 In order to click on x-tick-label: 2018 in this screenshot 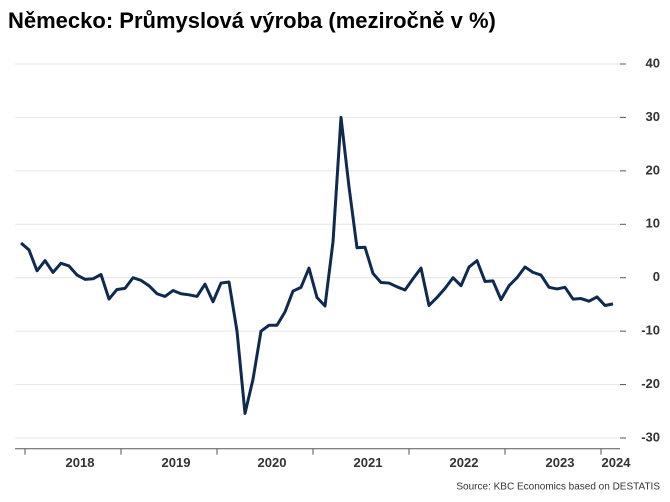, I will do `click(80, 462)`.